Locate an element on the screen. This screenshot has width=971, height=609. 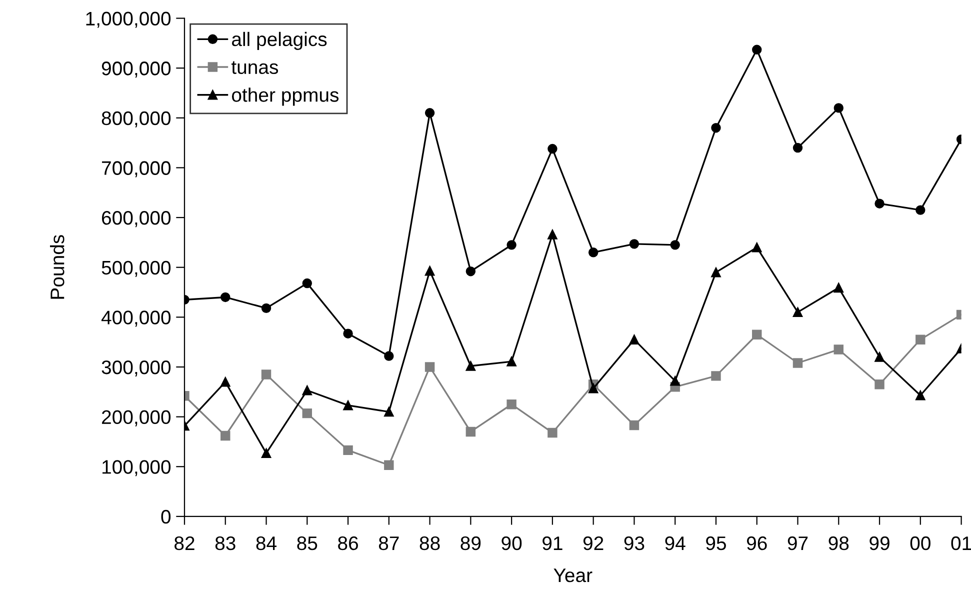
y-tick-label: 400,000 is located at coordinates (136, 318).